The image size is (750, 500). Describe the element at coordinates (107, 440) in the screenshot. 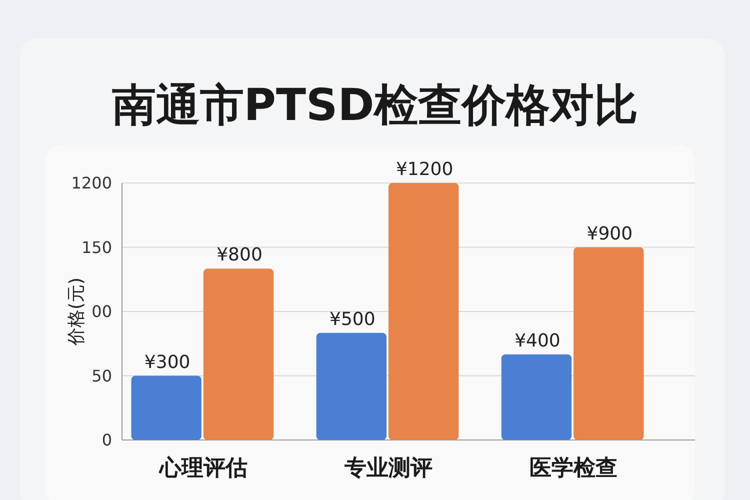

I see `text: 0` at that location.